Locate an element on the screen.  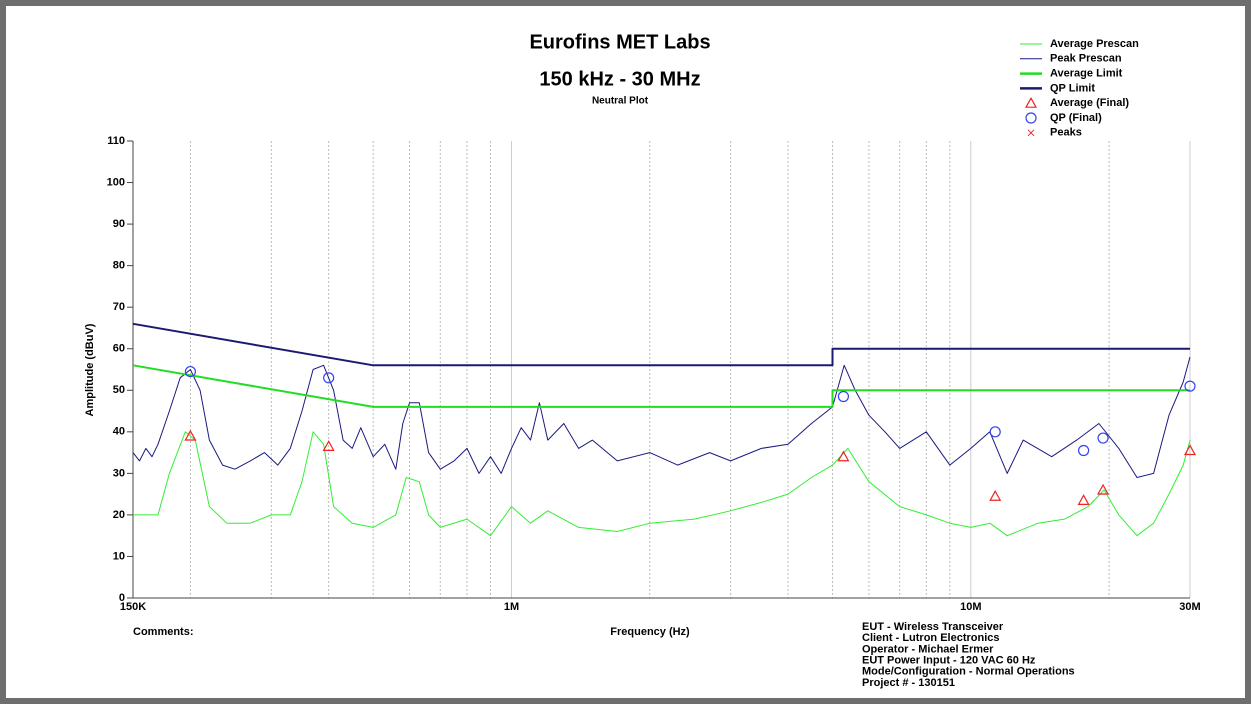
y-tick-label: 90 is located at coordinates (119, 224).